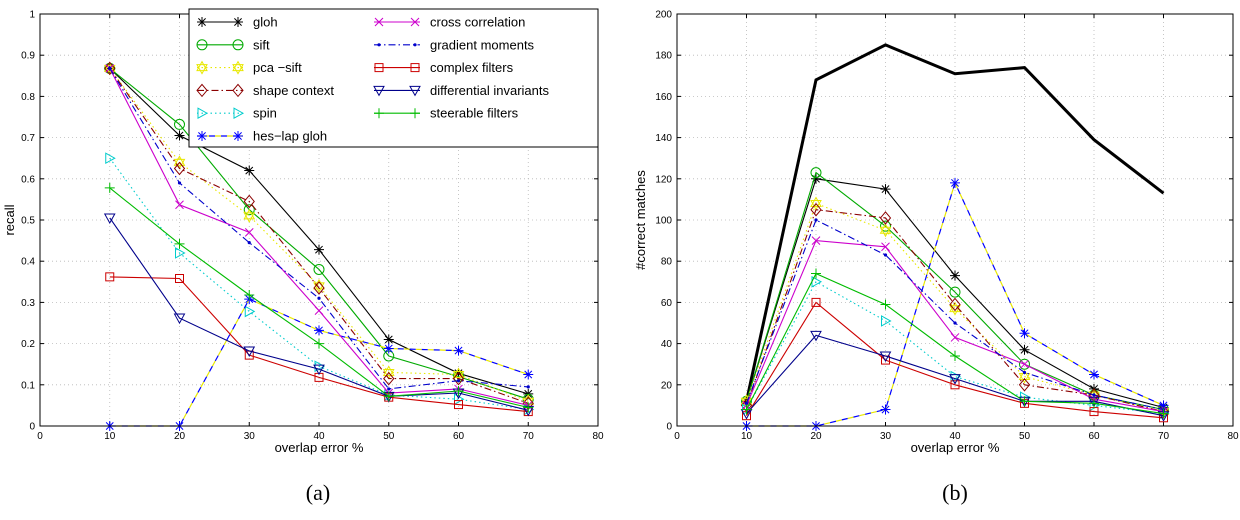 Image resolution: width=1240 pixels, height=520 pixels. Describe the element at coordinates (233, 44) in the screenshot. I see `legend-entry: sift` at that location.